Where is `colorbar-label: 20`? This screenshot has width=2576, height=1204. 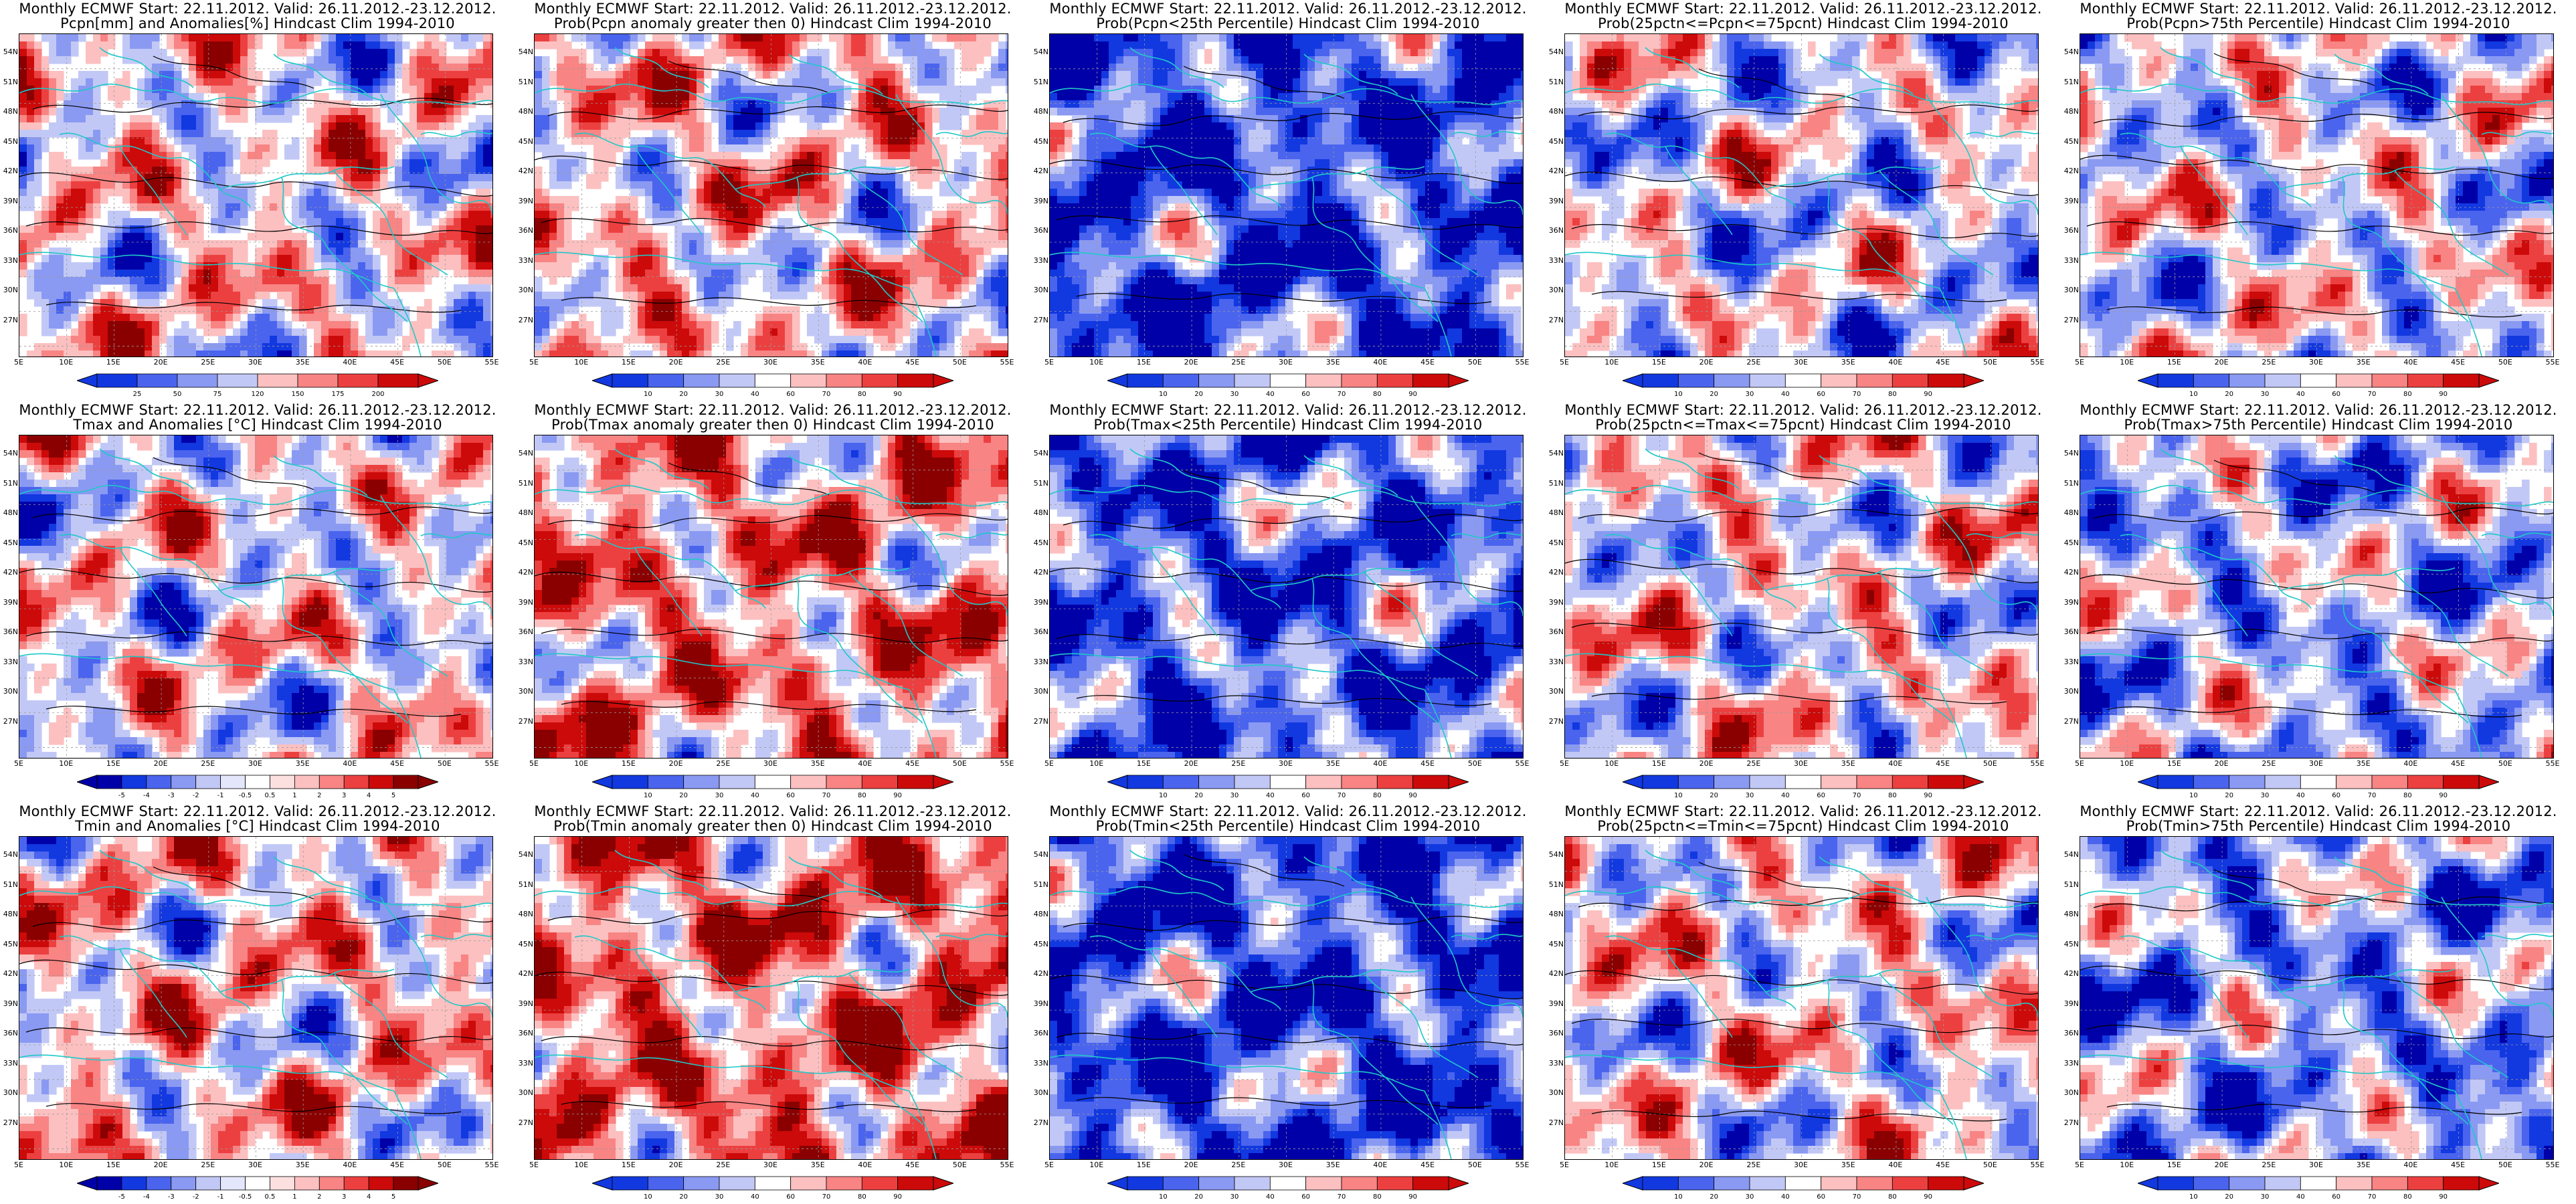
colorbar-label: 20 is located at coordinates (1198, 796).